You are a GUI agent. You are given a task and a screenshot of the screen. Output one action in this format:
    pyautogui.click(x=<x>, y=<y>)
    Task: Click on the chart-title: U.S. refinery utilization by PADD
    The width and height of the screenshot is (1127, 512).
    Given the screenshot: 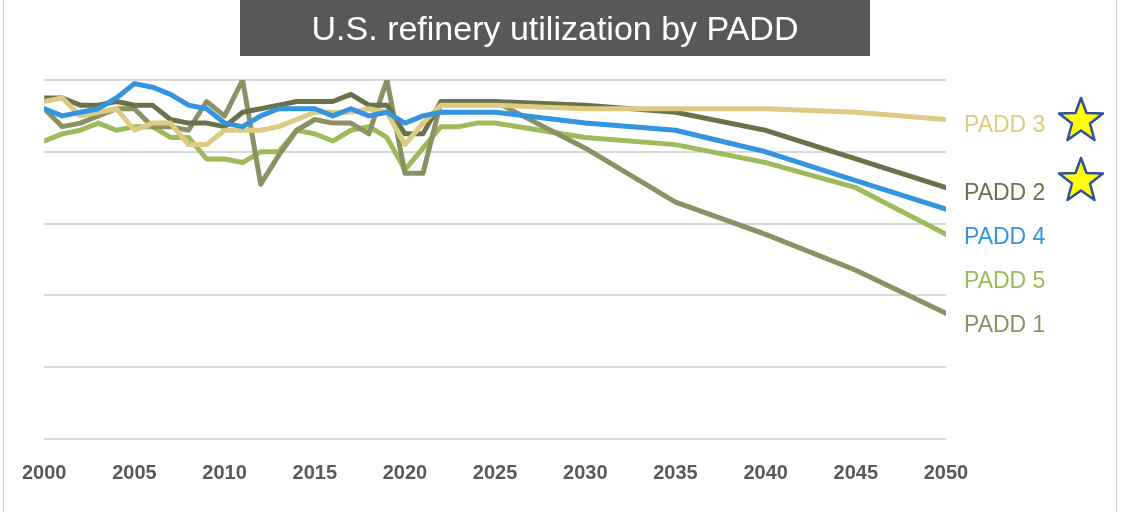 What is the action you would take?
    pyautogui.click(x=555, y=28)
    